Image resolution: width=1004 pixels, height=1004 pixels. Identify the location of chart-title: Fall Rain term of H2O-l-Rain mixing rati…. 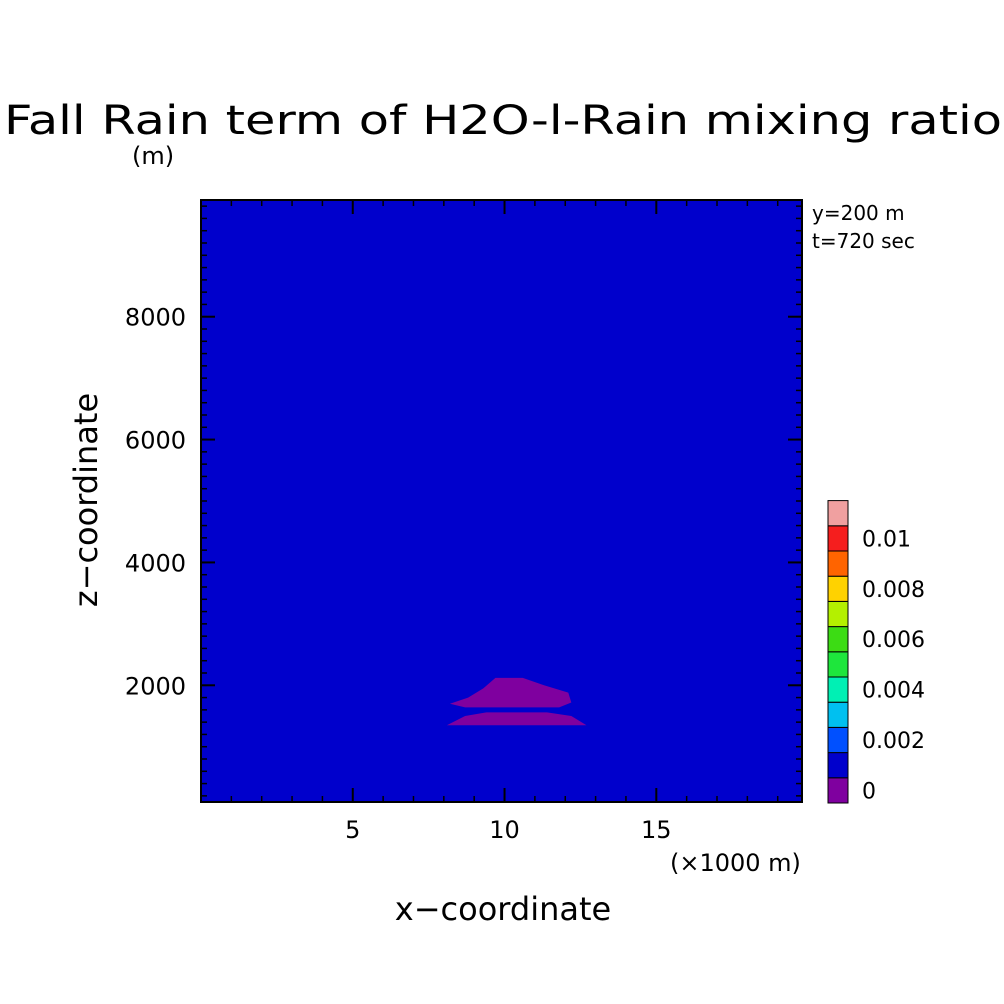
(503, 121).